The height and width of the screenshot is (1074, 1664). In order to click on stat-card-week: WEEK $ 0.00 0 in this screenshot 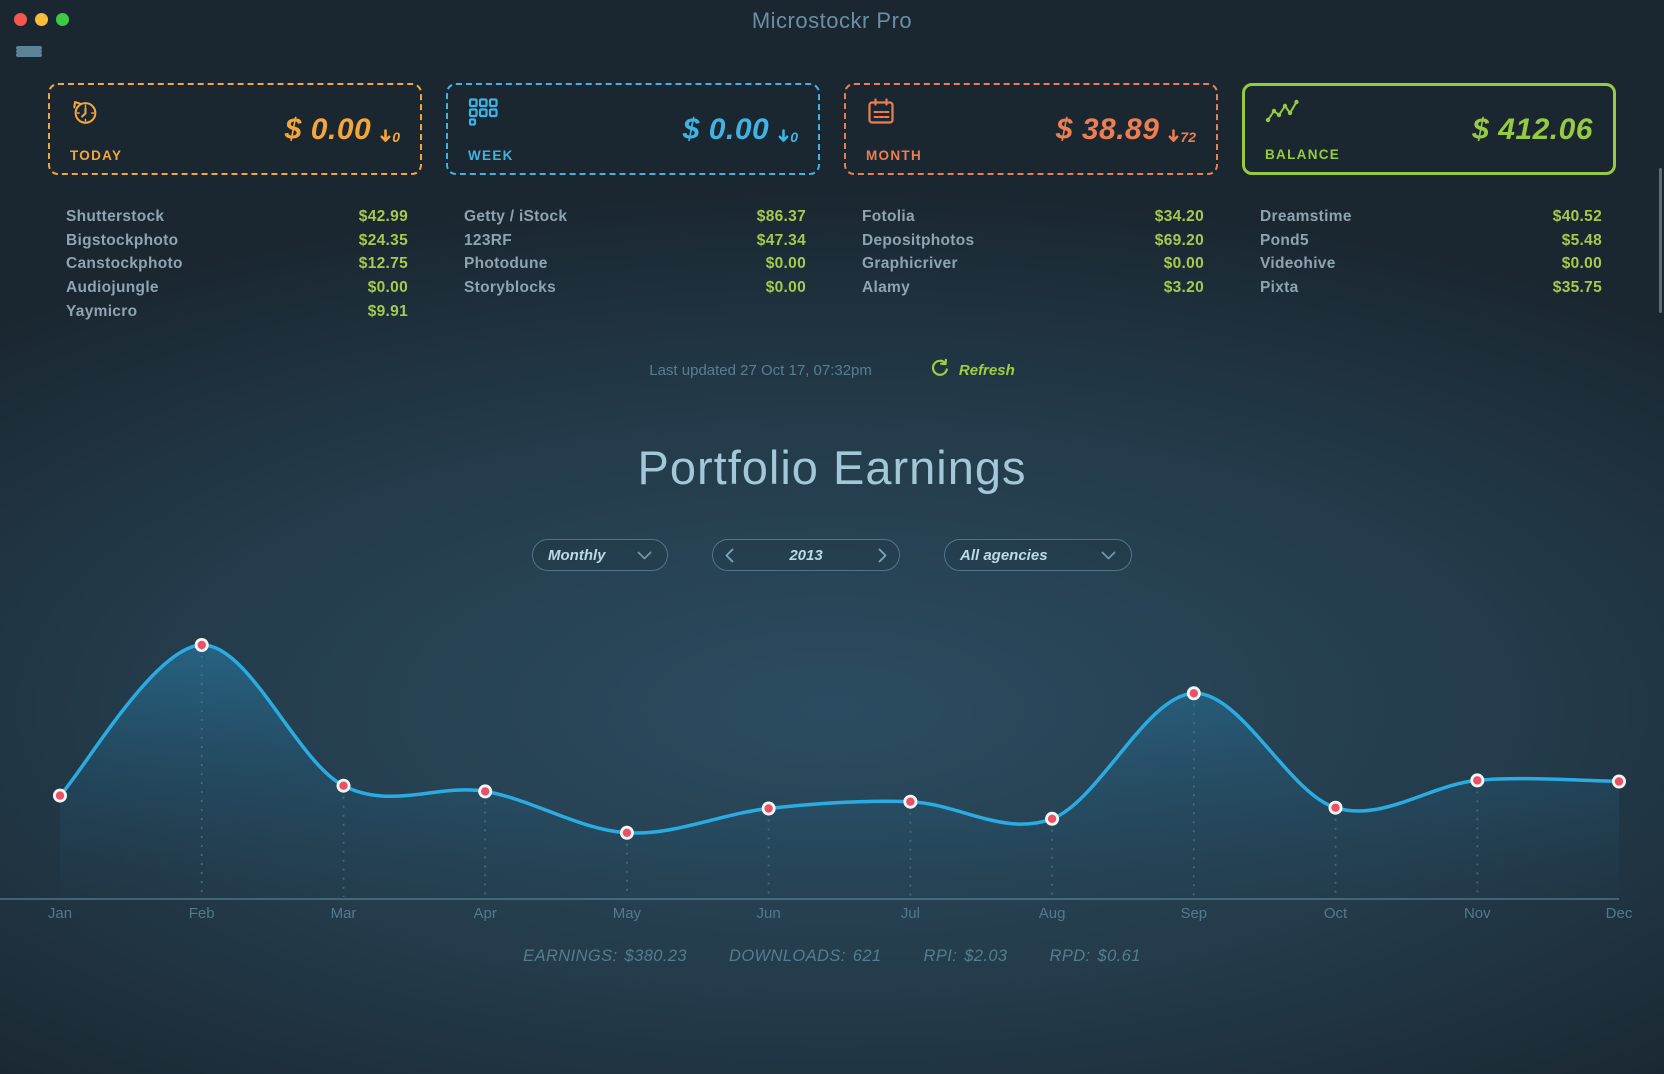, I will do `click(633, 129)`.